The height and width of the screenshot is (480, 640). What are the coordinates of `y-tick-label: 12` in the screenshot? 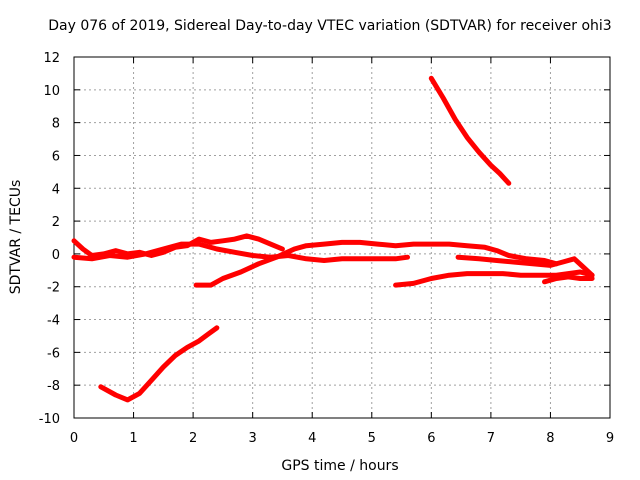 It's located at (51, 58).